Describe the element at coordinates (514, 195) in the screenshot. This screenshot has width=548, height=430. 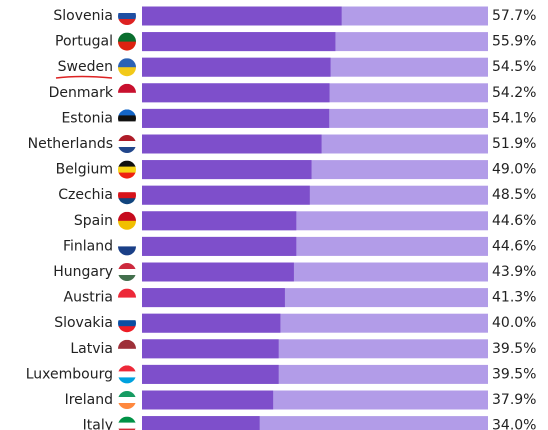
I see `value-label: 48.5%` at that location.